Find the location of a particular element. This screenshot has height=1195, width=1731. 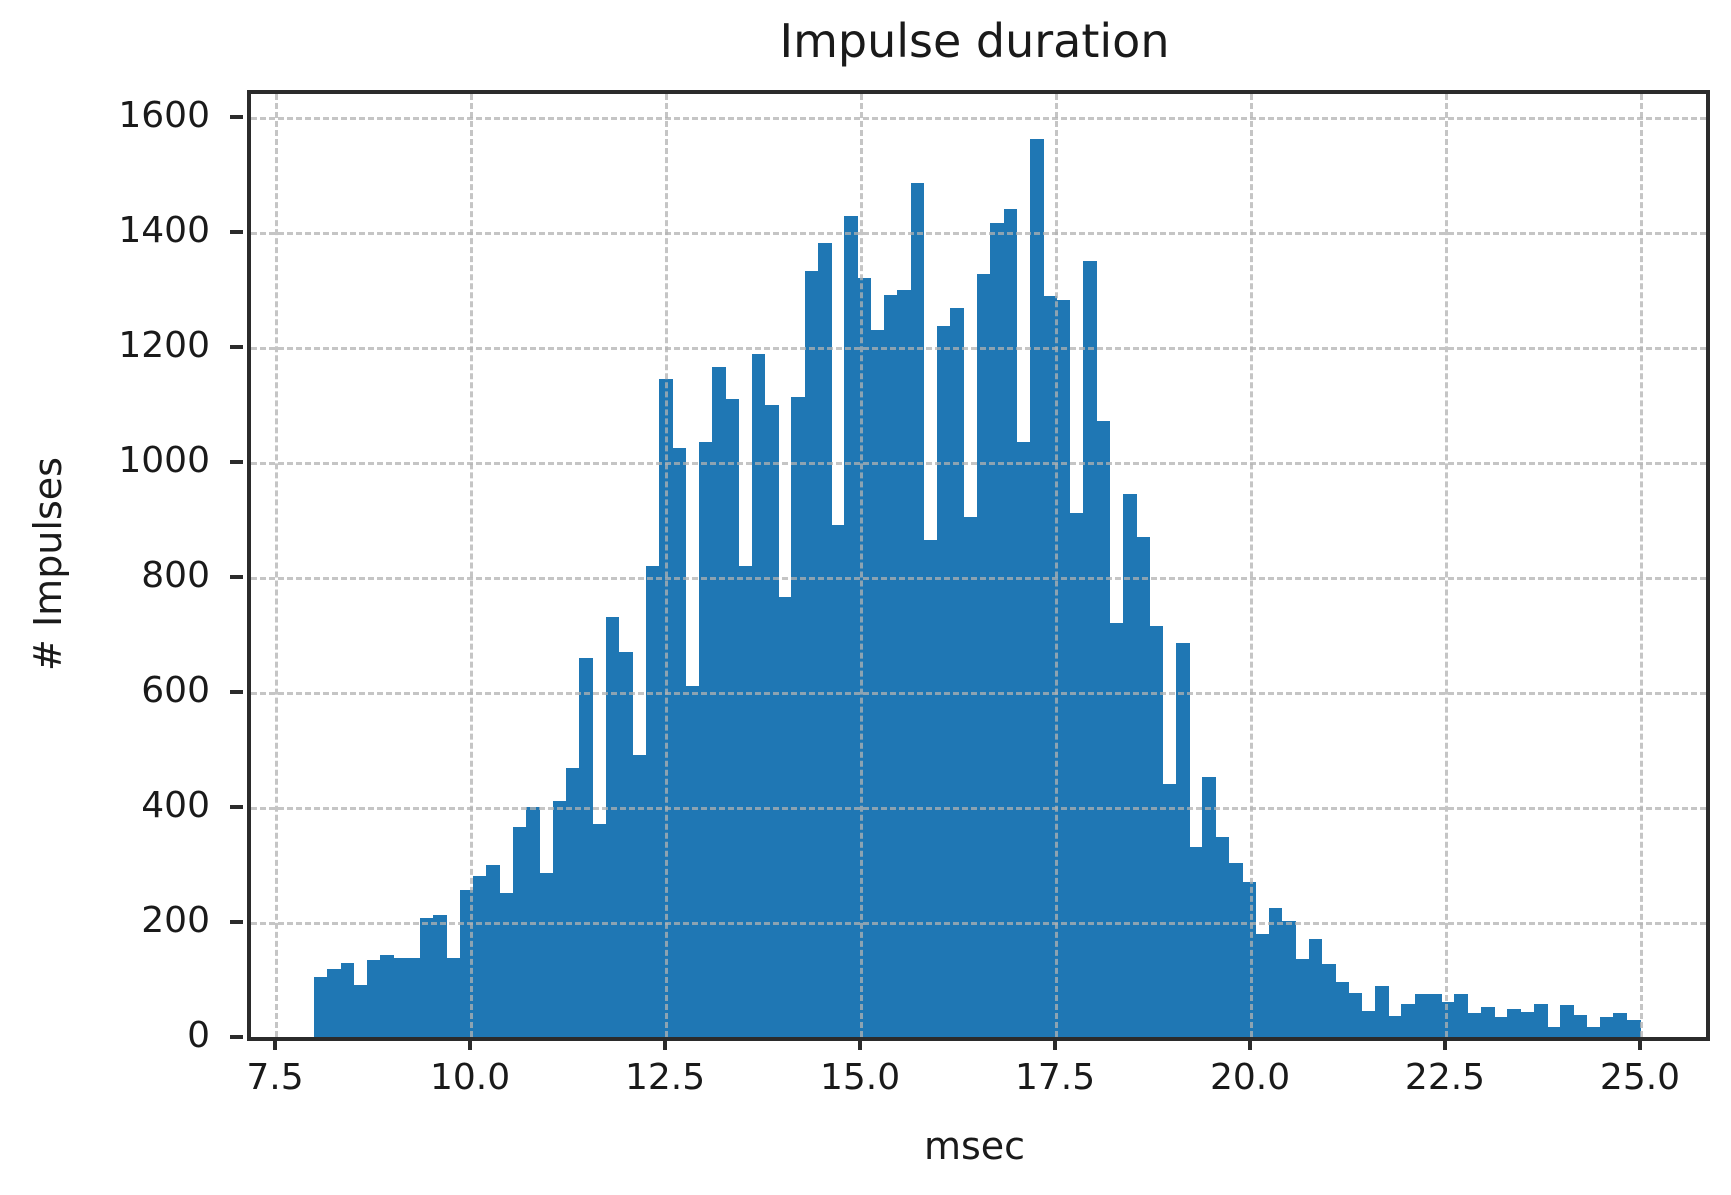

y-tick-label: 1600 is located at coordinates (164, 115).